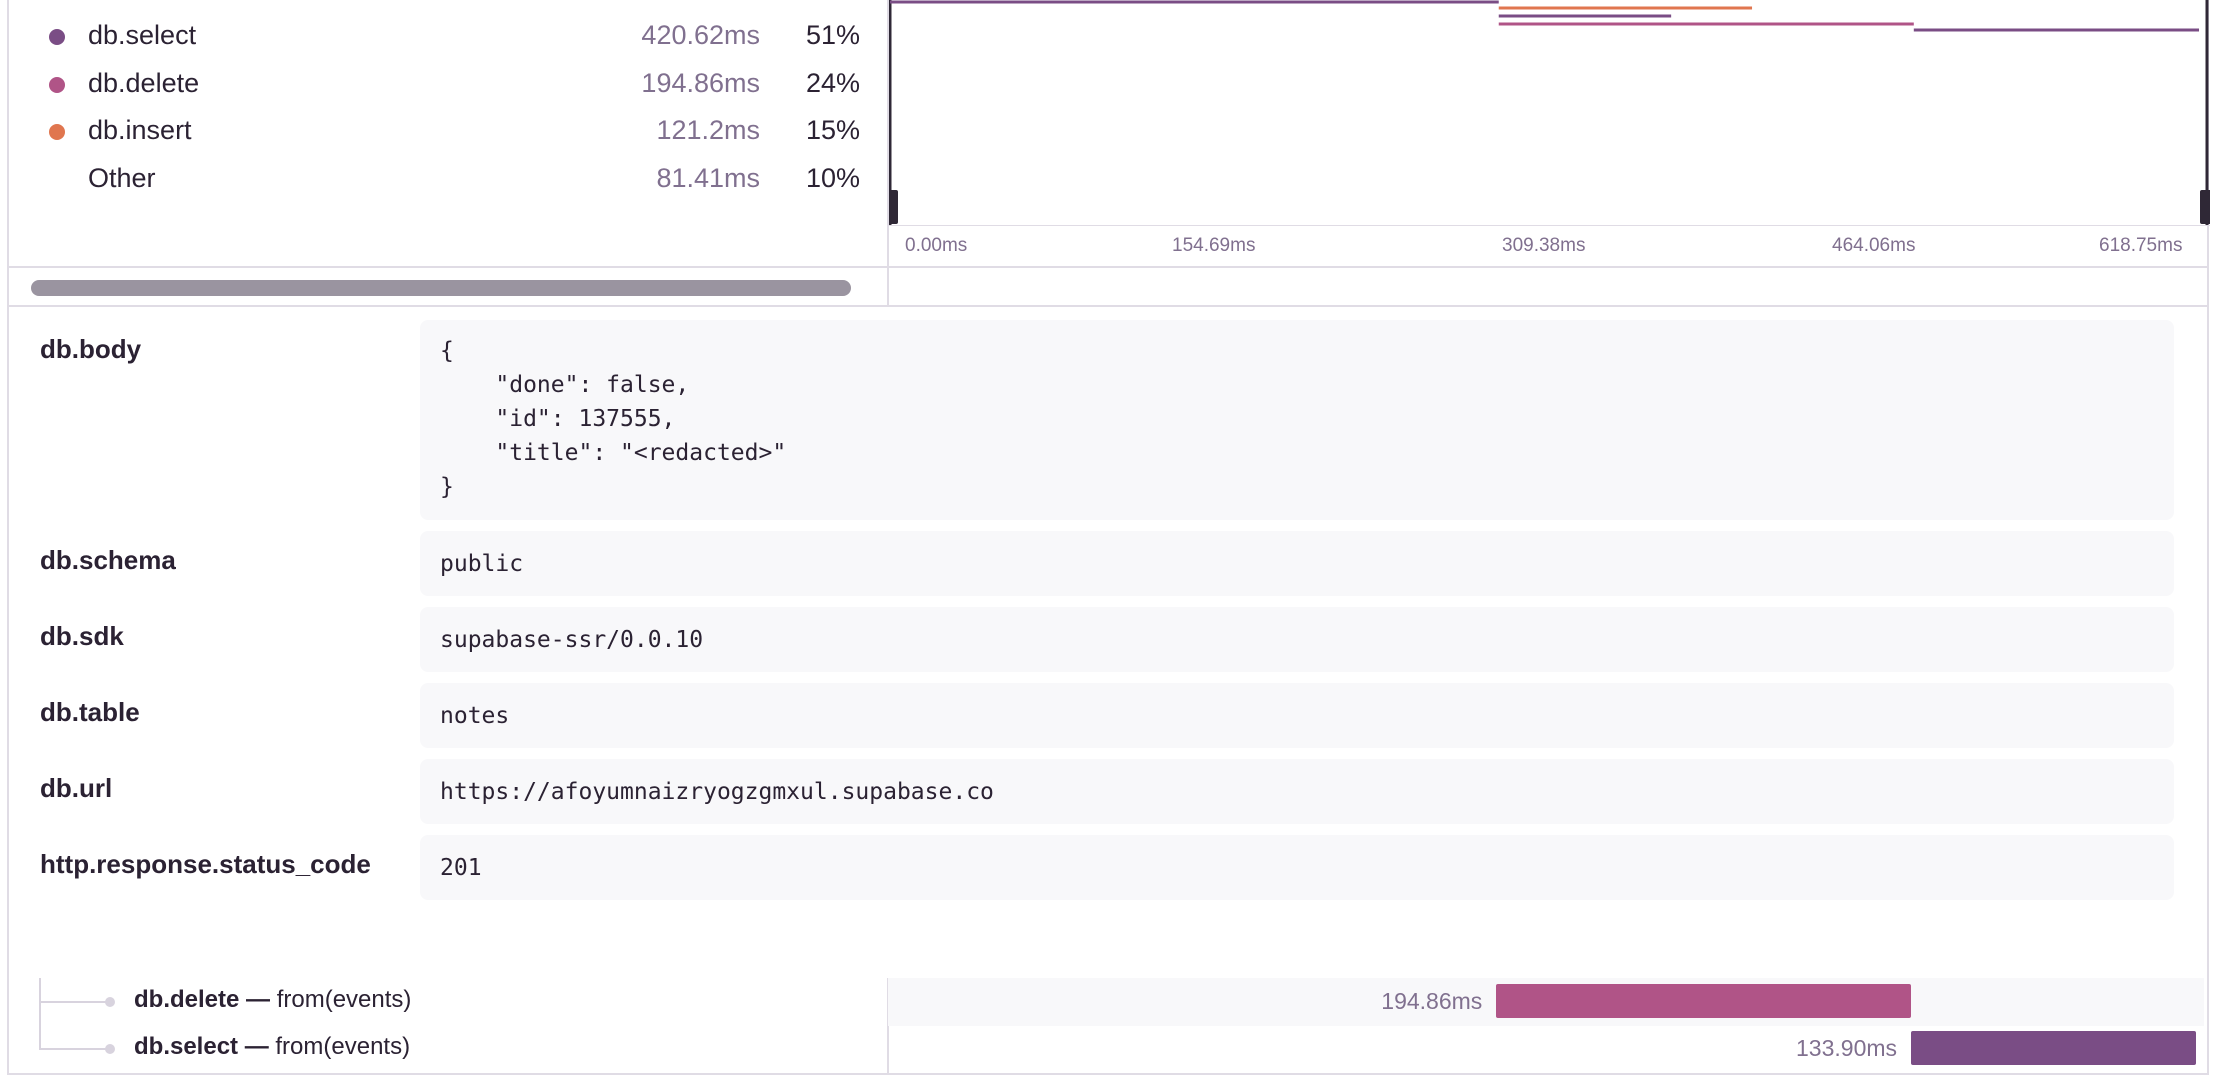 The height and width of the screenshot is (1086, 2222). Describe the element at coordinates (142, 35) in the screenshot. I see `legend-name: db.select` at that location.